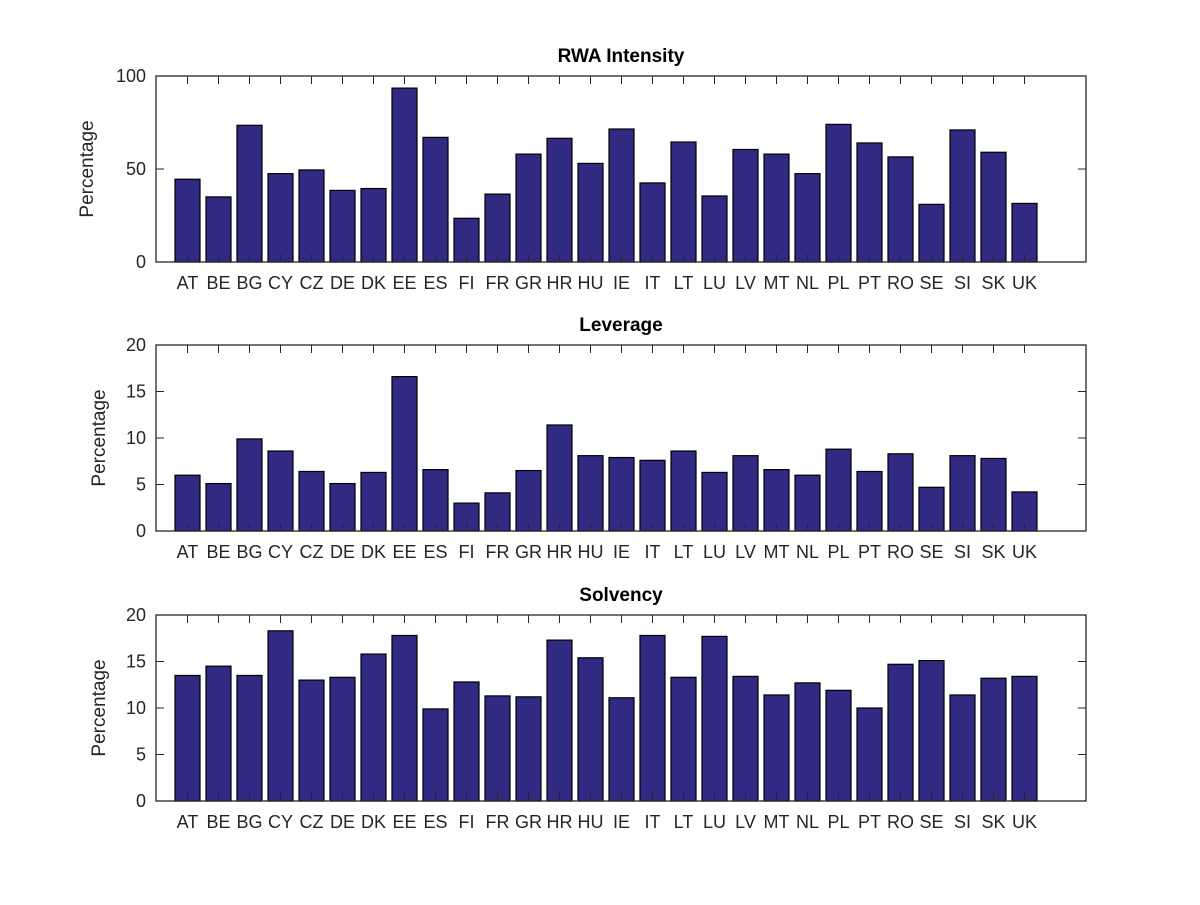 The image size is (1200, 905). What do you see at coordinates (653, 822) in the screenshot?
I see `x-tick-label-it: IT` at bounding box center [653, 822].